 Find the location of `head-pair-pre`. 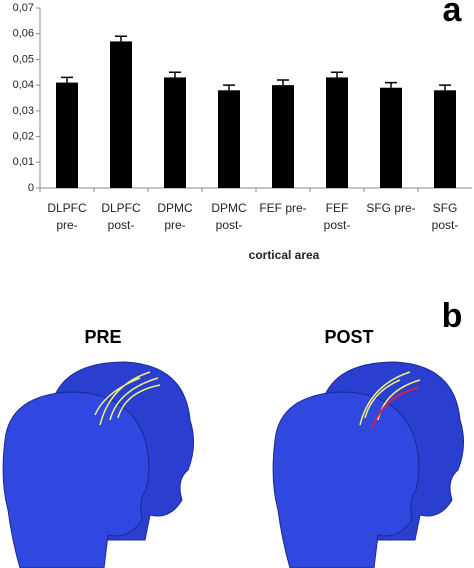

head-pair-pre is located at coordinates (98, 464).